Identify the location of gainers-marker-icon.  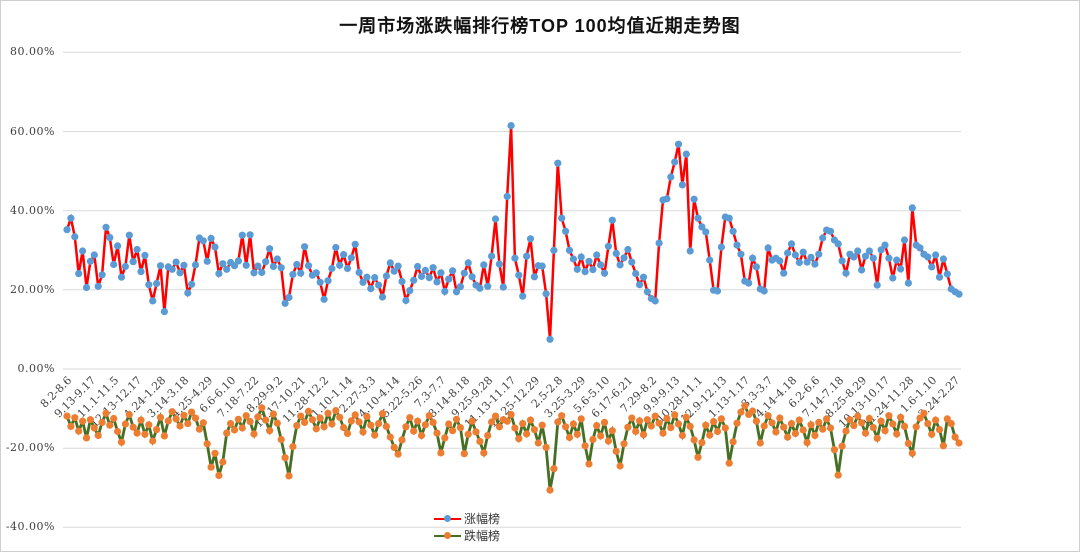
(447, 518).